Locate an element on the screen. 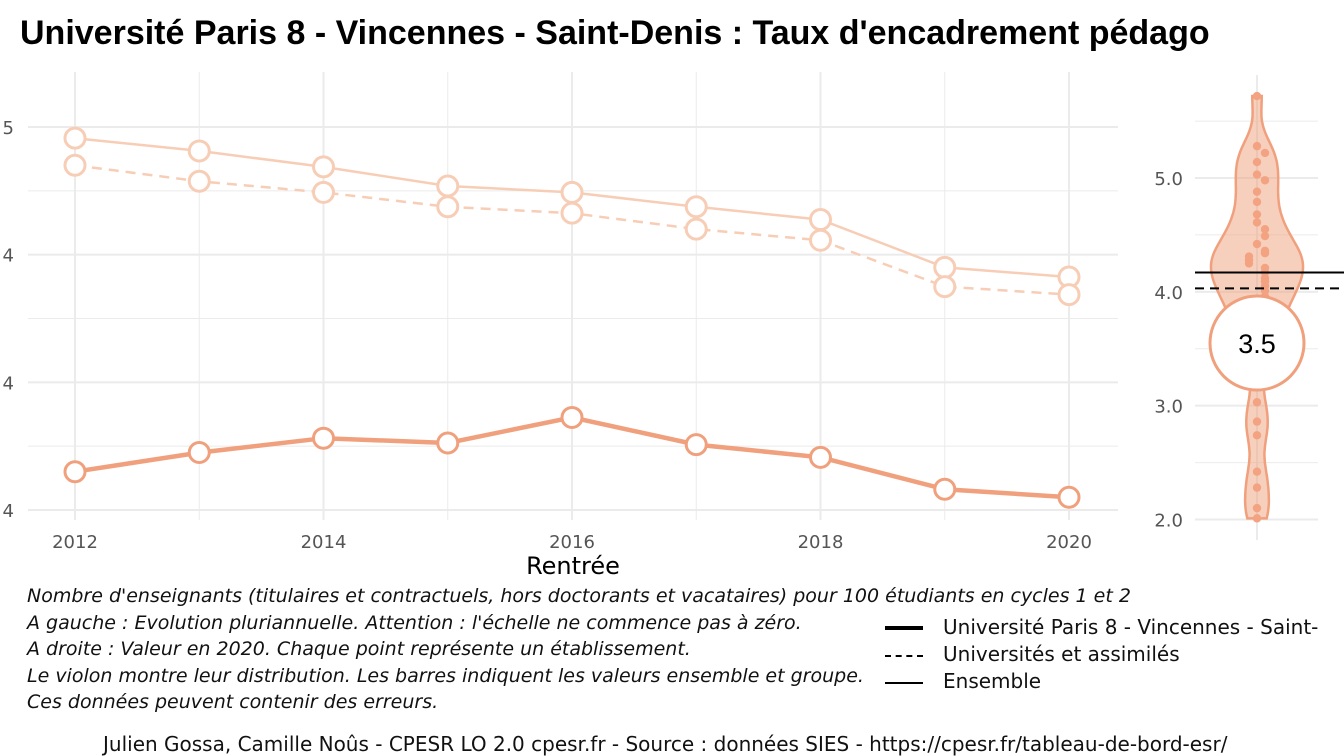 This screenshot has height=756, width=1344. x-tick-label: 2018 is located at coordinates (821, 542).